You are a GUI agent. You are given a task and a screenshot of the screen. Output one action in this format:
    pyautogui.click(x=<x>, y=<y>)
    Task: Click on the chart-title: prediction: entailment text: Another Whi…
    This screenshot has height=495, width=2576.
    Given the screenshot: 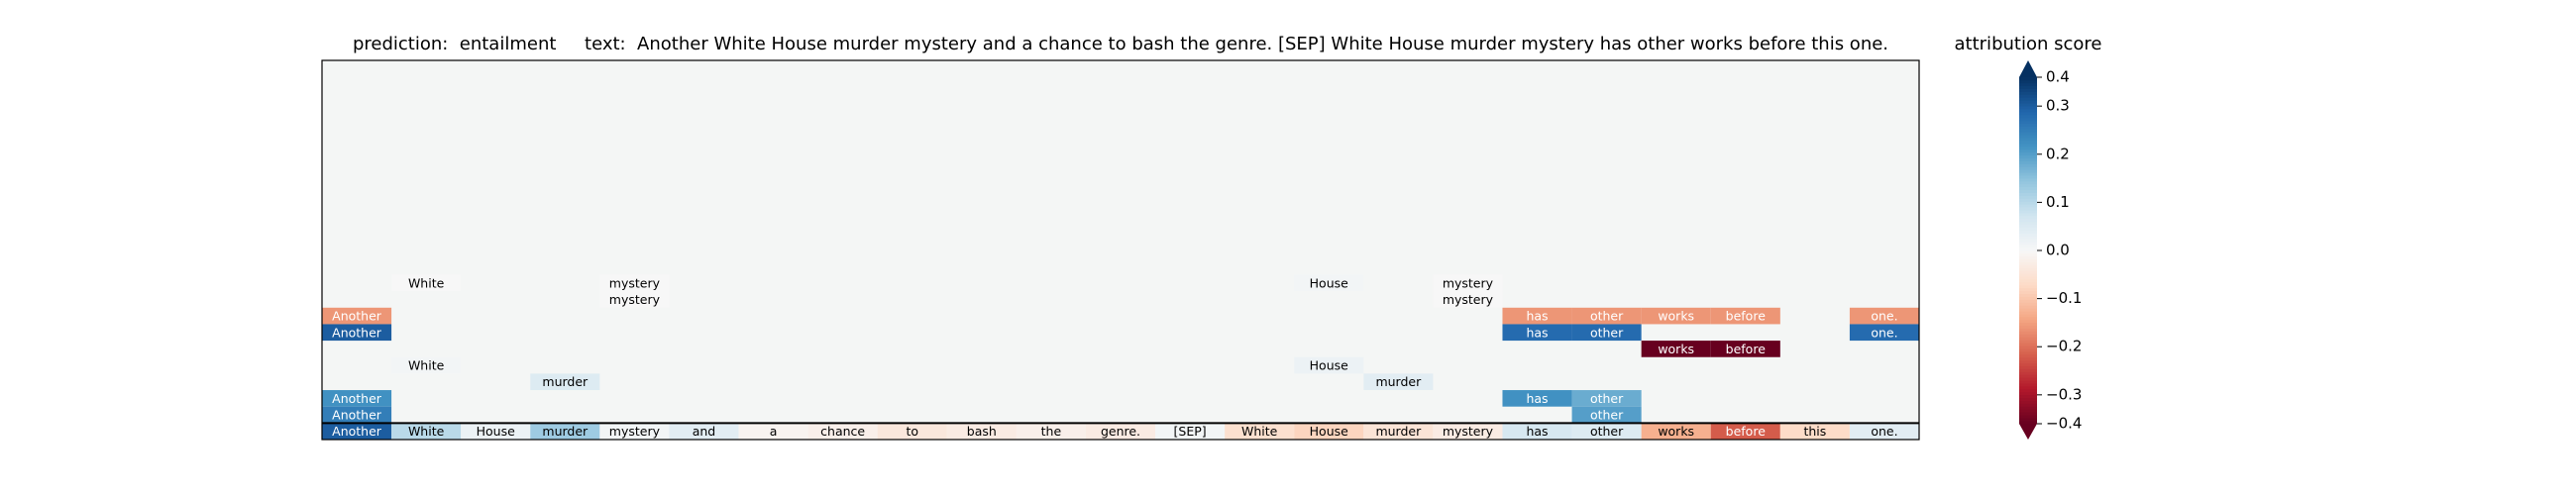 What is the action you would take?
    pyautogui.click(x=1120, y=44)
    